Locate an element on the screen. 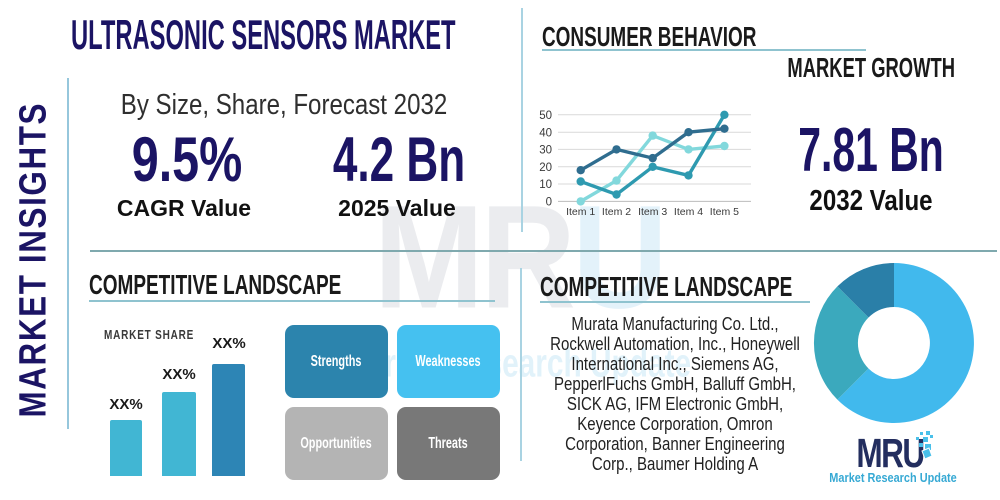 The height and width of the screenshot is (500, 1000). svg-text: 10 is located at coordinates (545, 185).